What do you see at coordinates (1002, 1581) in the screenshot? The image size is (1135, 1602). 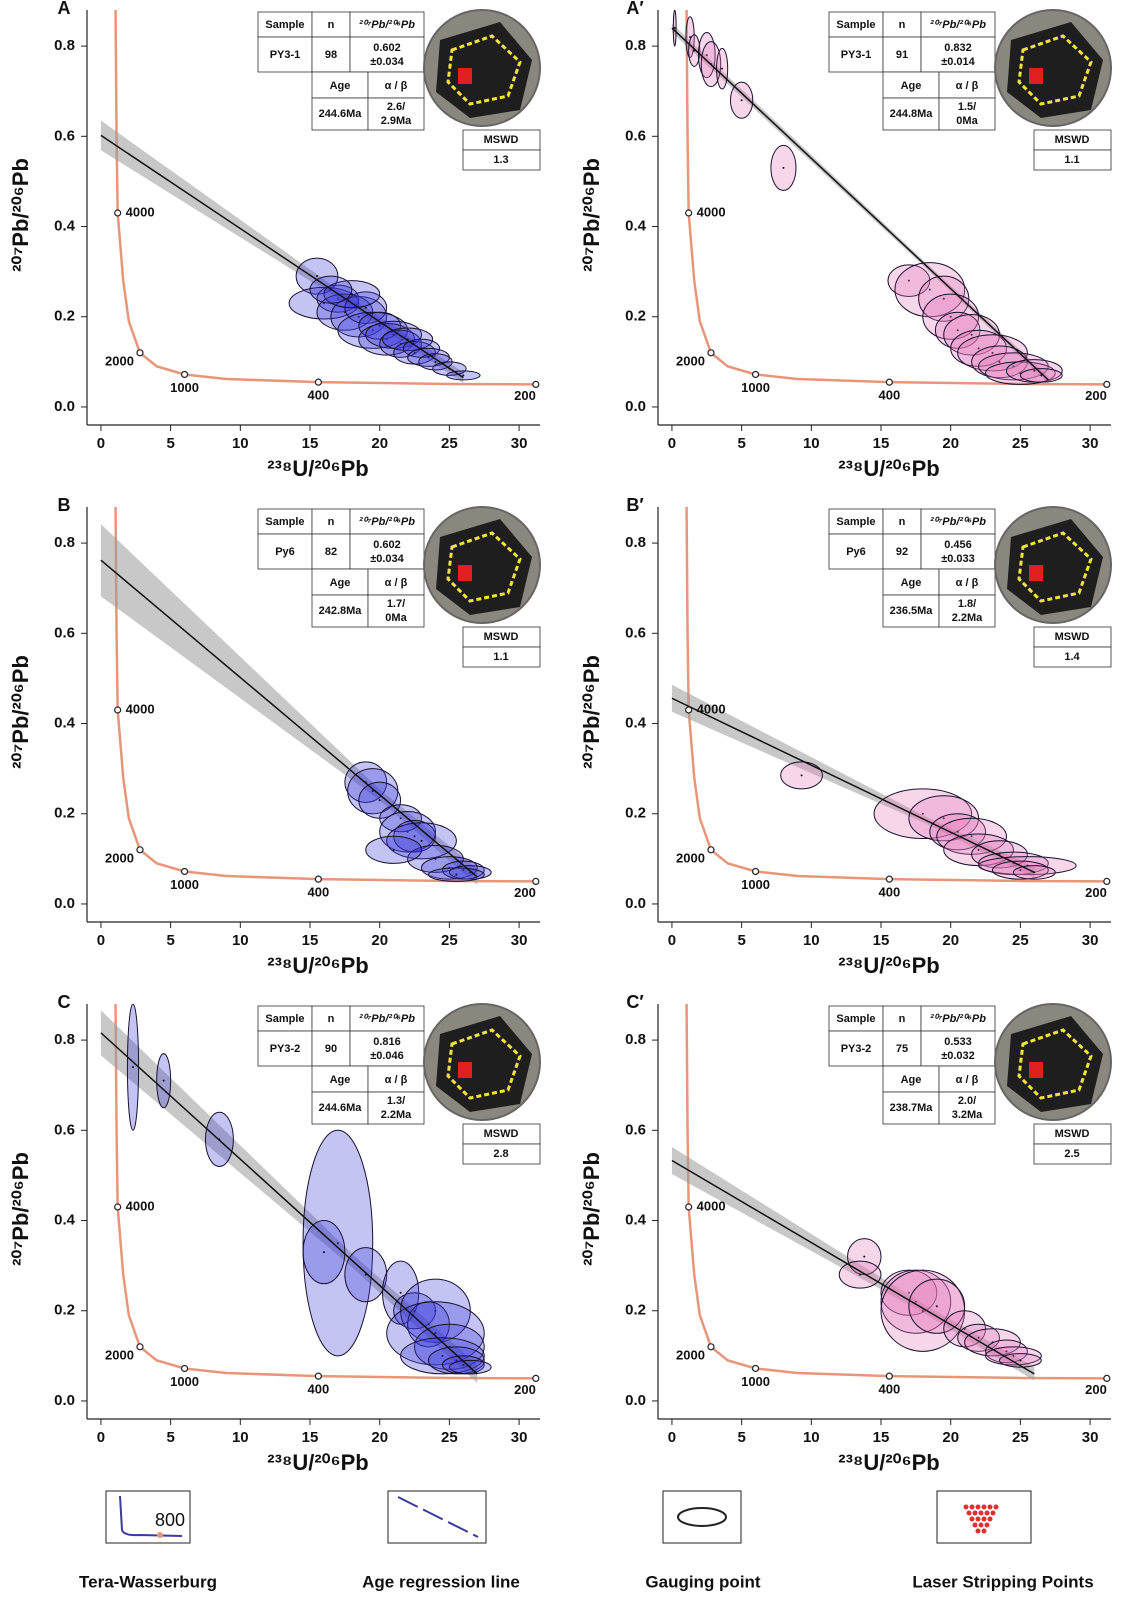 I see `legend-label: Laser Stripping Points` at bounding box center [1002, 1581].